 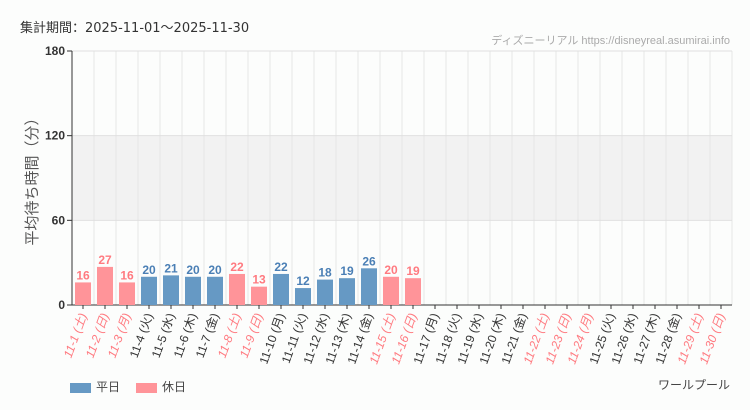 I want to click on y-axis-label: 平均待ち時間（分）, so click(x=32, y=177).